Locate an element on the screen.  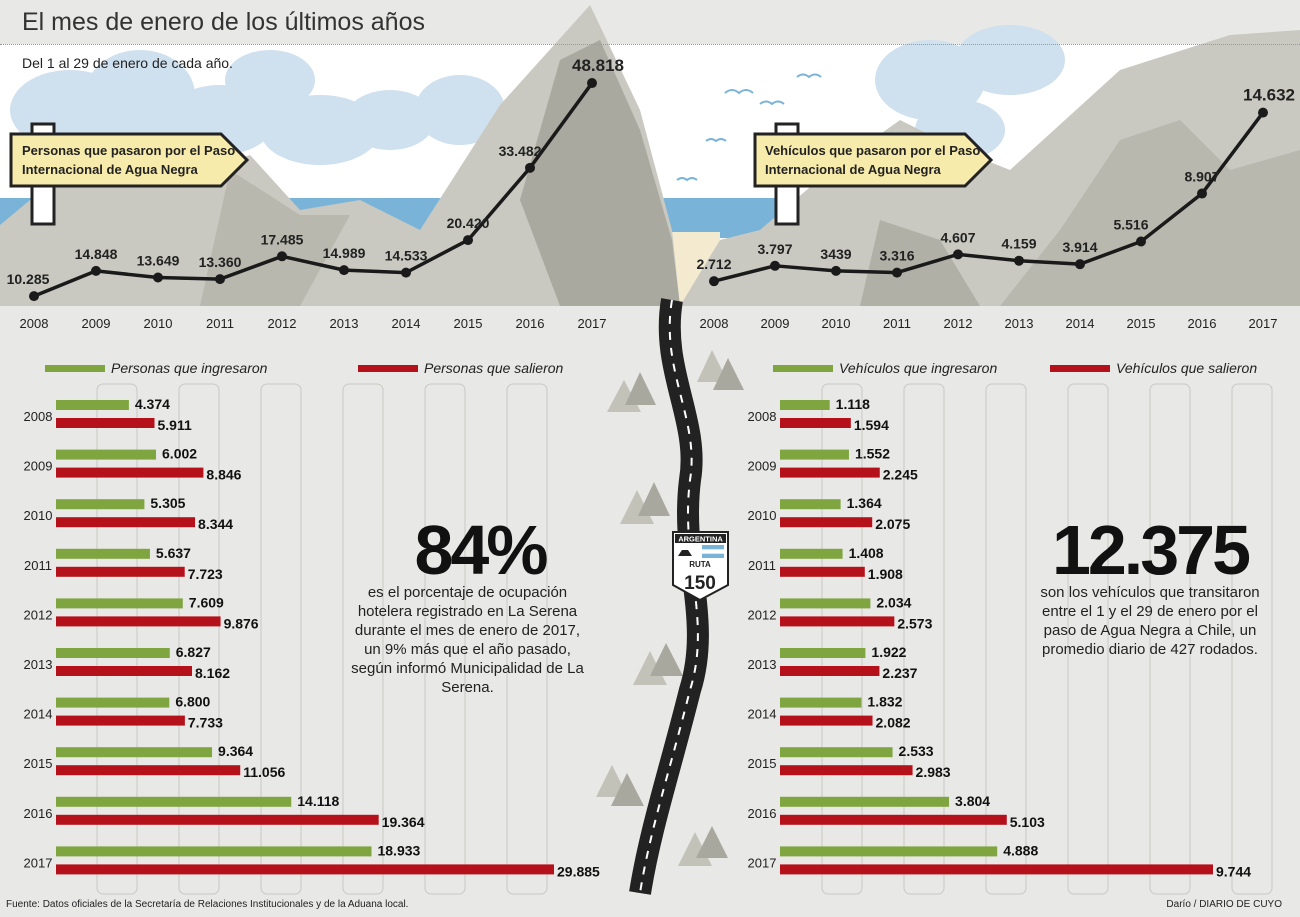
data-label: 13.360 is located at coordinates (220, 262).